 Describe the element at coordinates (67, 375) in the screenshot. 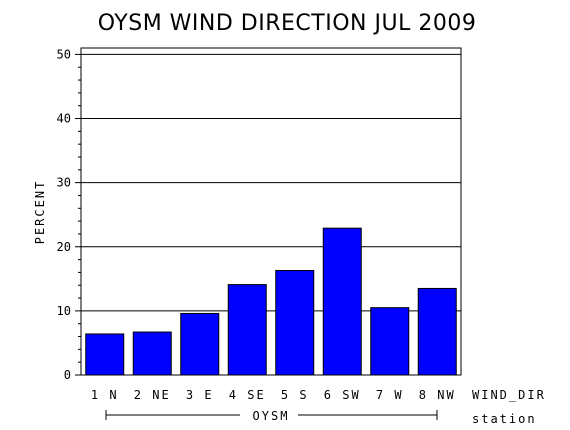

I see `y-tick-label: 0` at that location.